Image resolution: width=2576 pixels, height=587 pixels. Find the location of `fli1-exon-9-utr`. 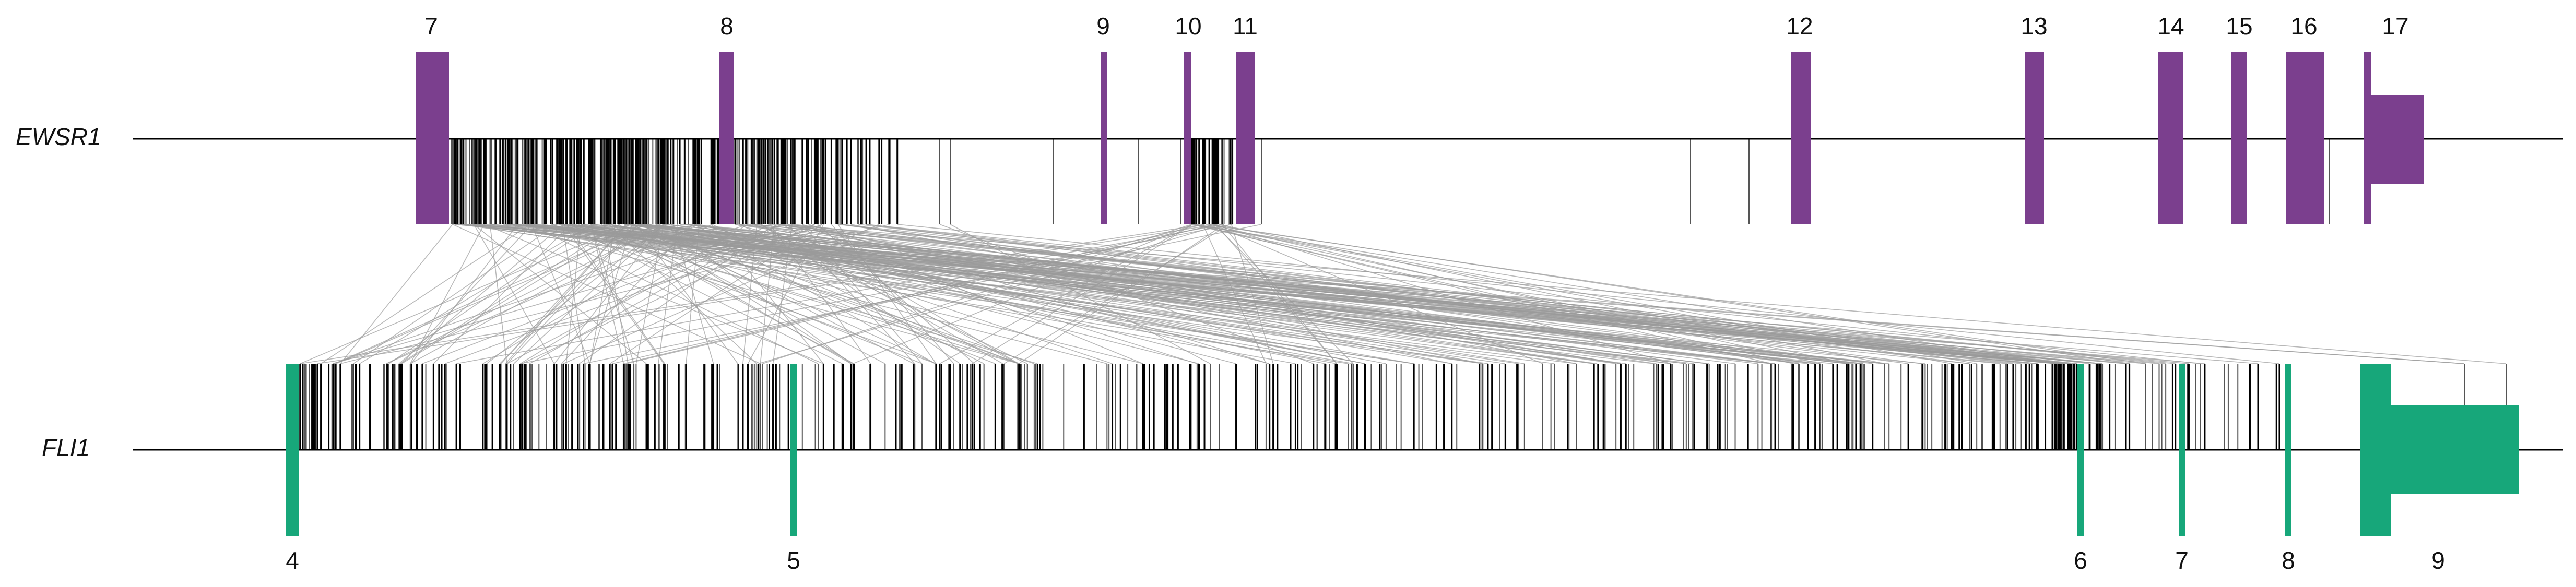

fli1-exon-9-utr is located at coordinates (2455, 449).